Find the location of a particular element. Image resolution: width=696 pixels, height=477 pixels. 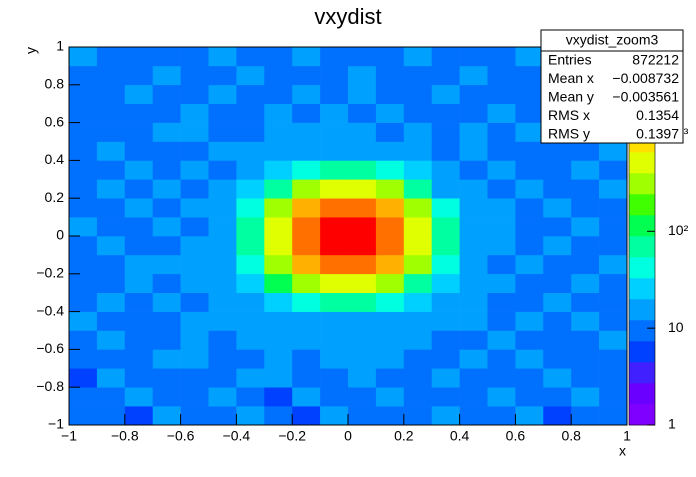

stats-label: RMS y is located at coordinates (569, 134).